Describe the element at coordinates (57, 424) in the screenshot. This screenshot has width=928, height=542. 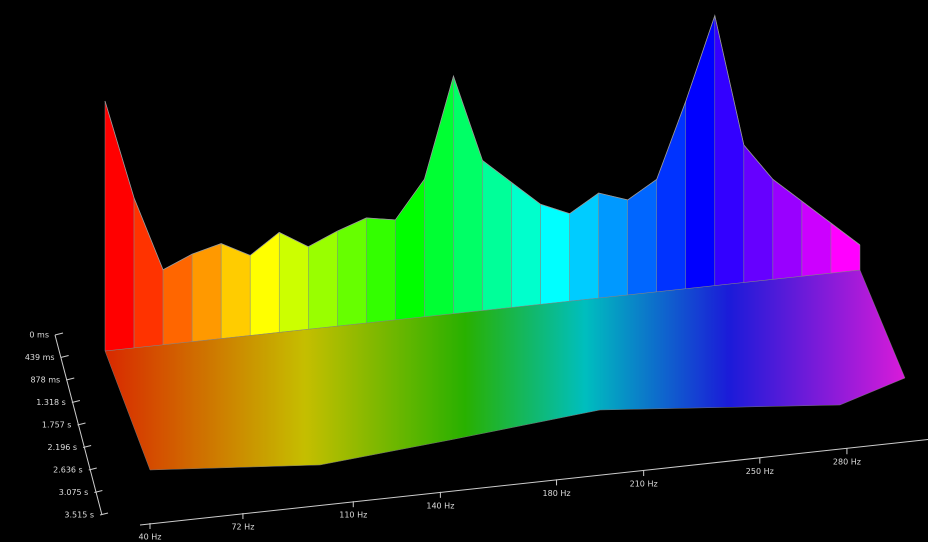
I see `time-tick-label: 1.757 s` at that location.